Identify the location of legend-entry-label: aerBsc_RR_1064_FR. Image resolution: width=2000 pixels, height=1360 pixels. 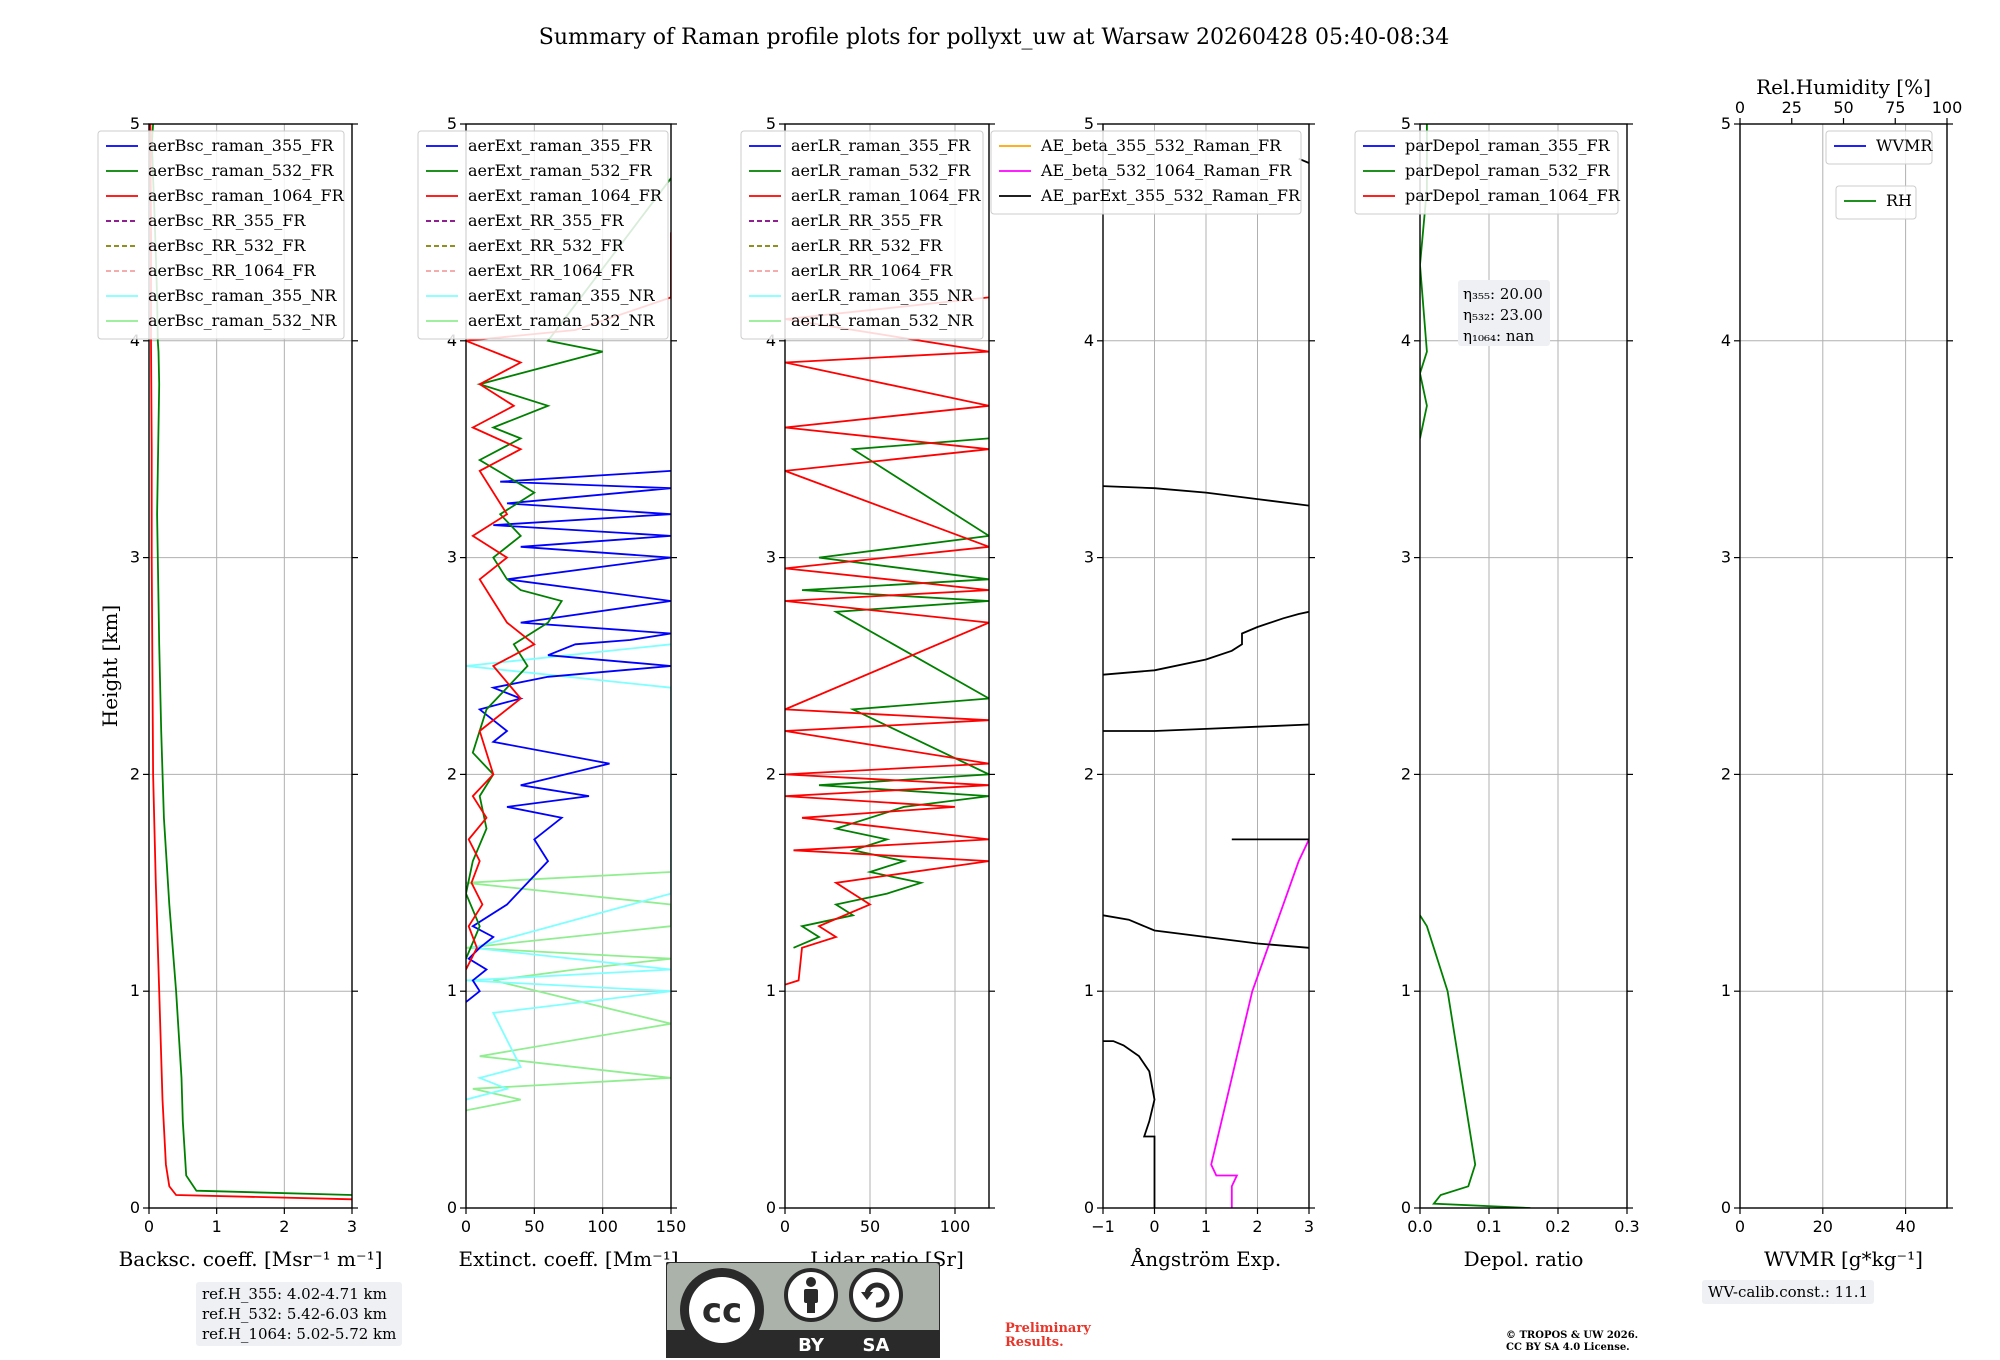
(232, 270).